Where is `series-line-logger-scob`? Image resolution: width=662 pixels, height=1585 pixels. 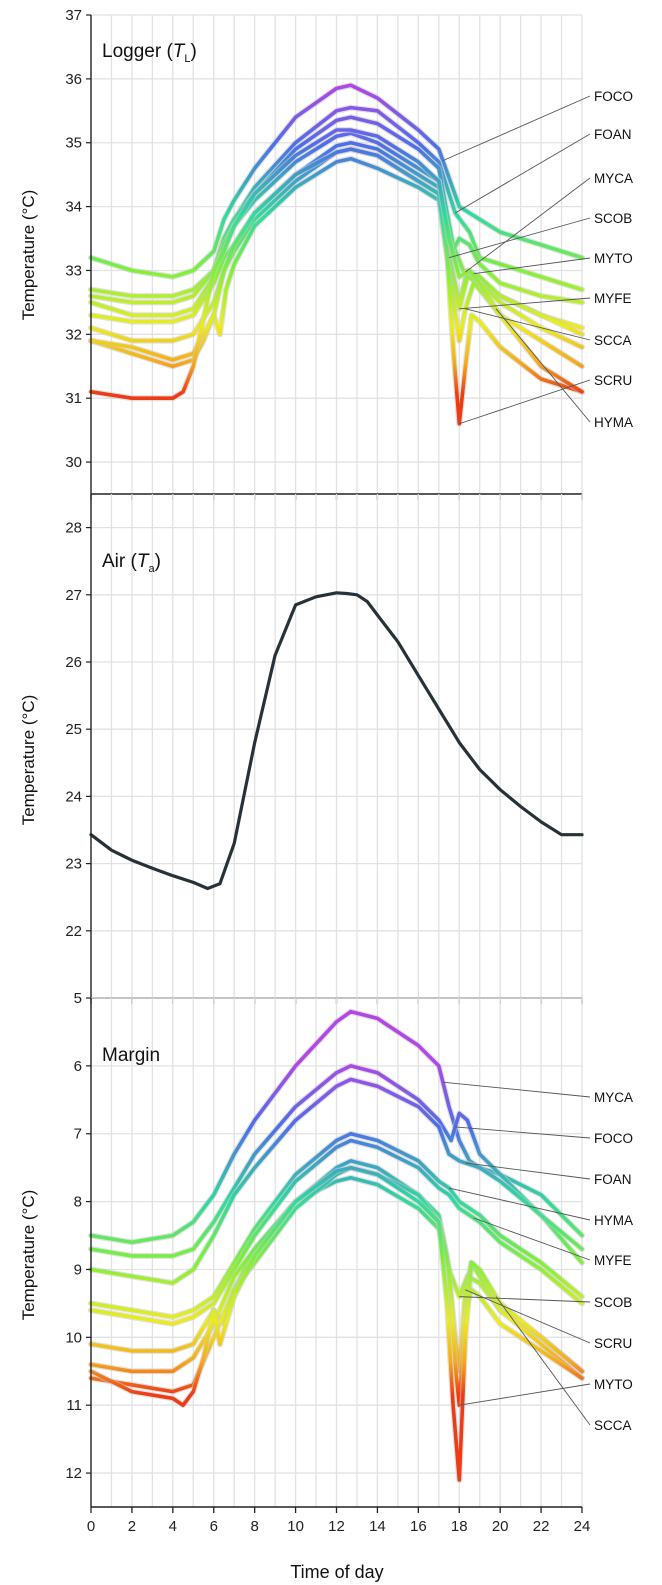 series-line-logger-scob is located at coordinates (336, 224).